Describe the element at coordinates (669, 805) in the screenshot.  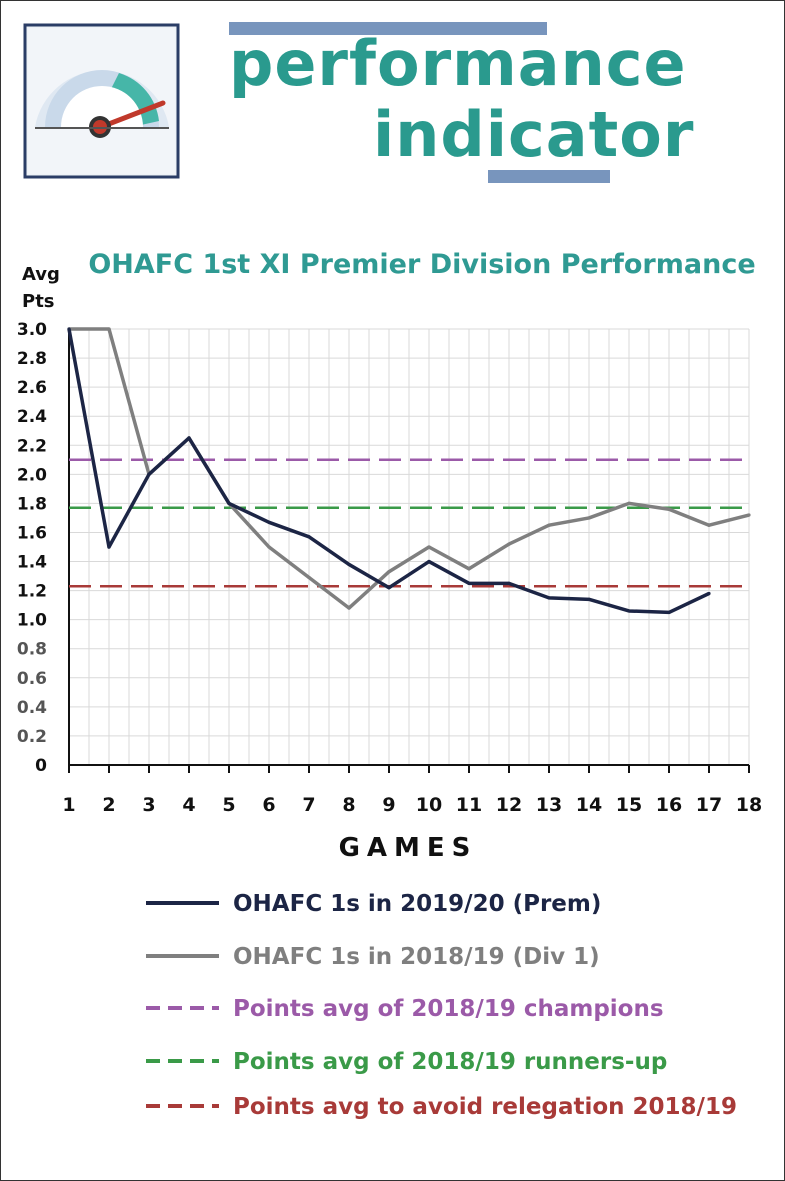
I see `x-tick-label: 16` at that location.